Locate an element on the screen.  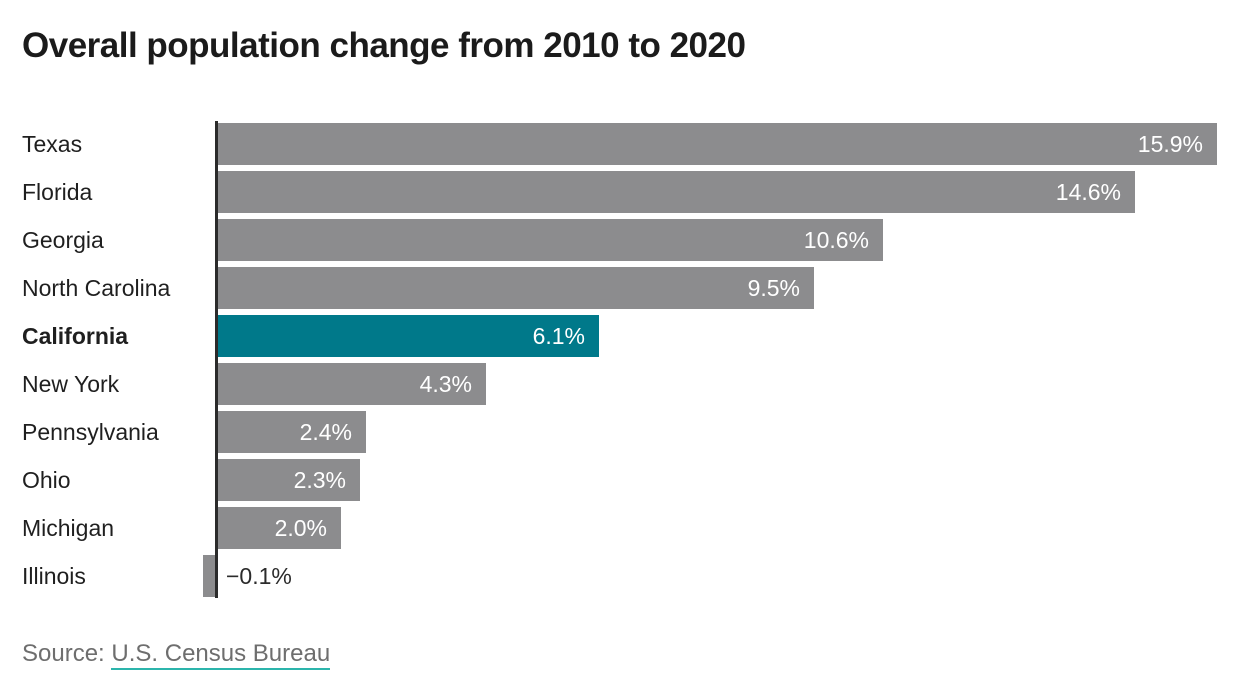
bar: 2.0% is located at coordinates (278, 528).